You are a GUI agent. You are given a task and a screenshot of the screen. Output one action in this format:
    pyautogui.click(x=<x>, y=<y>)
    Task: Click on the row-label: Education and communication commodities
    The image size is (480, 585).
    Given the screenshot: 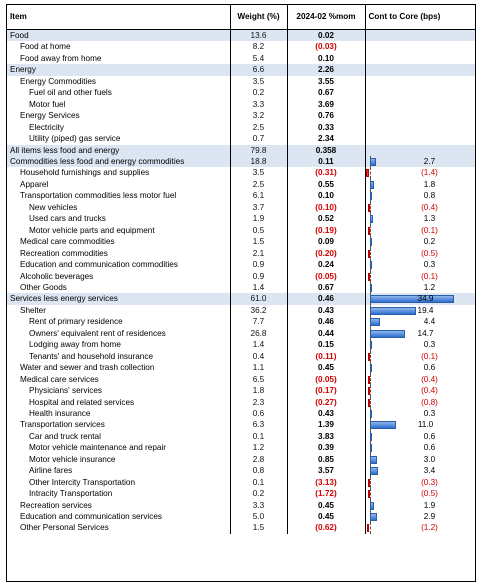 What is the action you would take?
    pyautogui.click(x=119, y=265)
    